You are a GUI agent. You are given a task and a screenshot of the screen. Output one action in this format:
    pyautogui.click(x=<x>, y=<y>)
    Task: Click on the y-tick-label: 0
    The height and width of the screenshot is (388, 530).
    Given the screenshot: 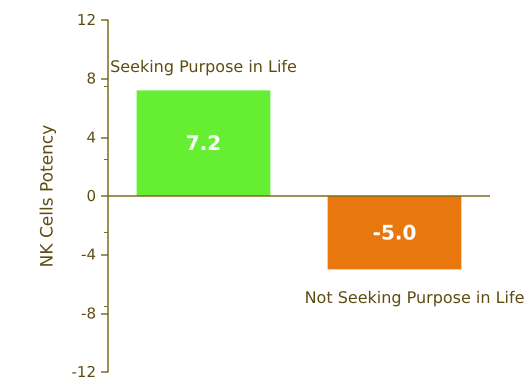 What is the action you would take?
    pyautogui.click(x=91, y=196)
    